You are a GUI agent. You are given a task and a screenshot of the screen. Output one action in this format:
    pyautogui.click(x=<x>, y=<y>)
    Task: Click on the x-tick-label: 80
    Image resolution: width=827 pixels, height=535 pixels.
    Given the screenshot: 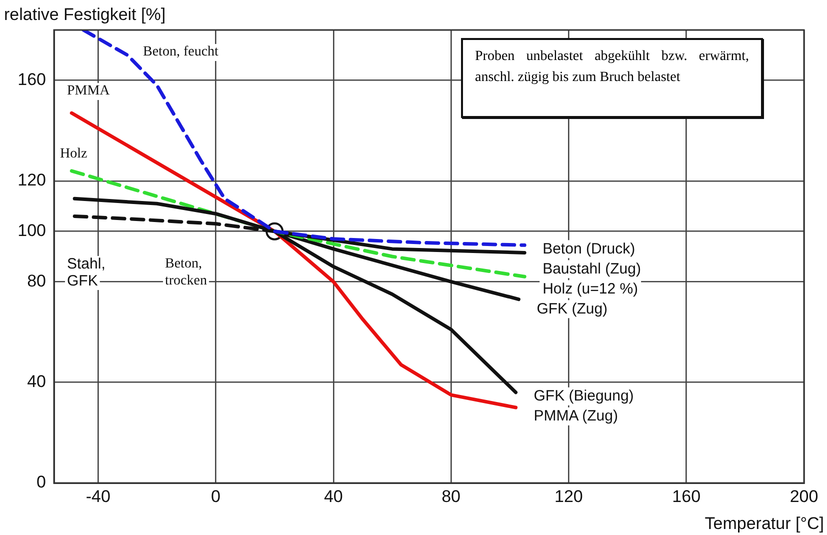 What is the action you would take?
    pyautogui.click(x=451, y=496)
    